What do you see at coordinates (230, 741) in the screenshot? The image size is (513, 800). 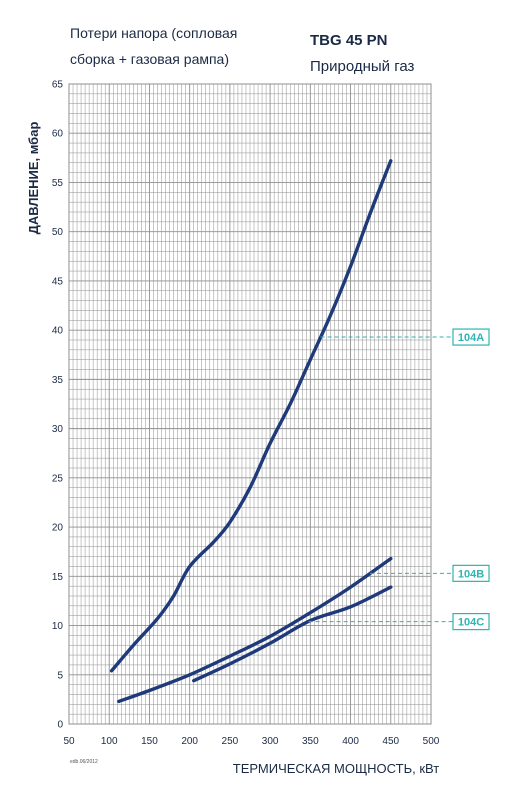 I see `x-tick-label: 250` at bounding box center [230, 741].